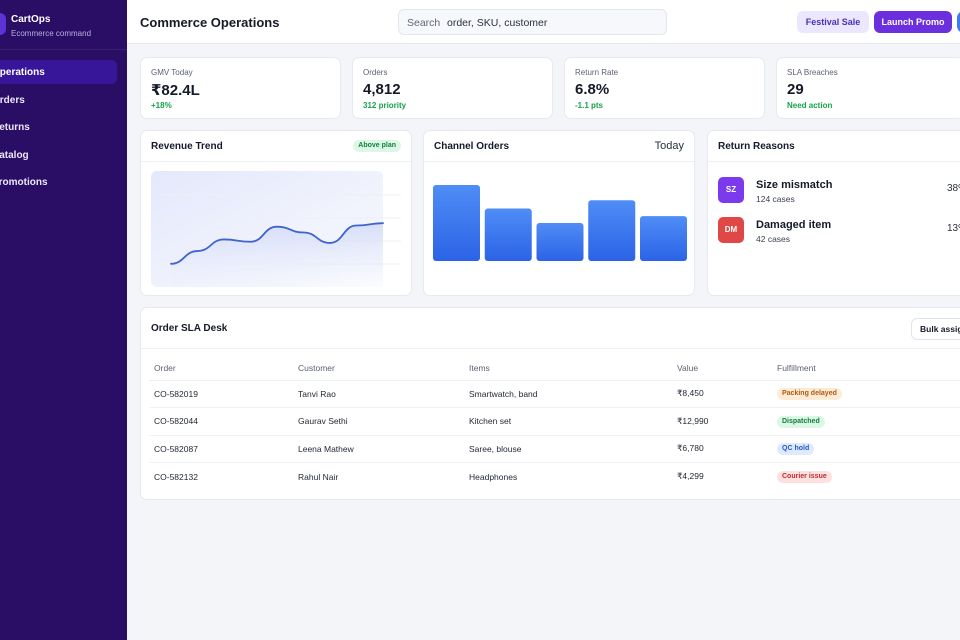 The image size is (960, 640). What do you see at coordinates (794, 225) in the screenshot?
I see `reason-title: Damaged item` at bounding box center [794, 225].